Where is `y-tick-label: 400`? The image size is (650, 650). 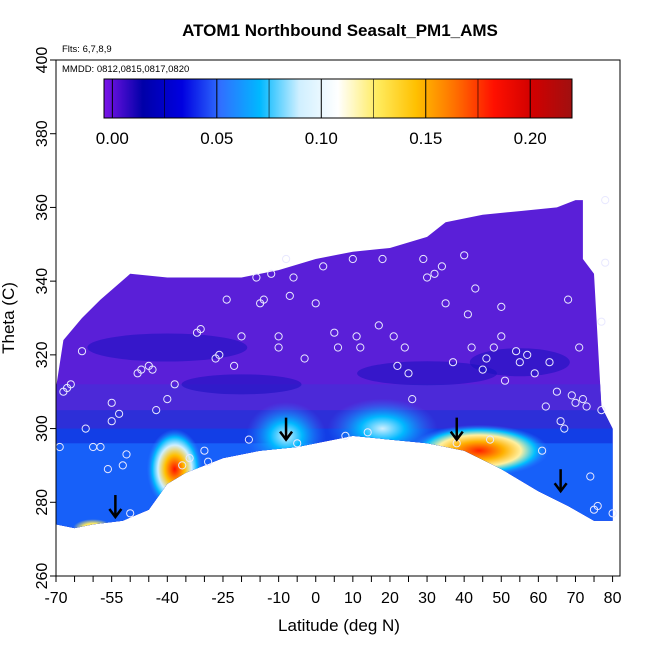 y-tick-label: 400 is located at coordinates (42, 60).